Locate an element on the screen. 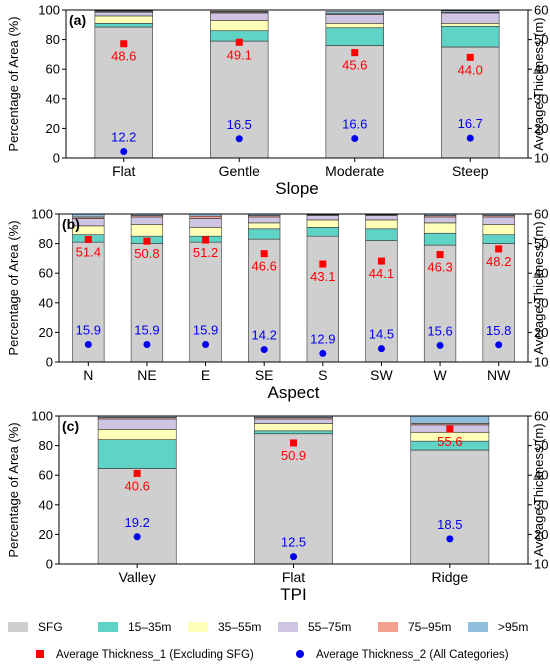  panel-label: (a) is located at coordinates (77, 20).